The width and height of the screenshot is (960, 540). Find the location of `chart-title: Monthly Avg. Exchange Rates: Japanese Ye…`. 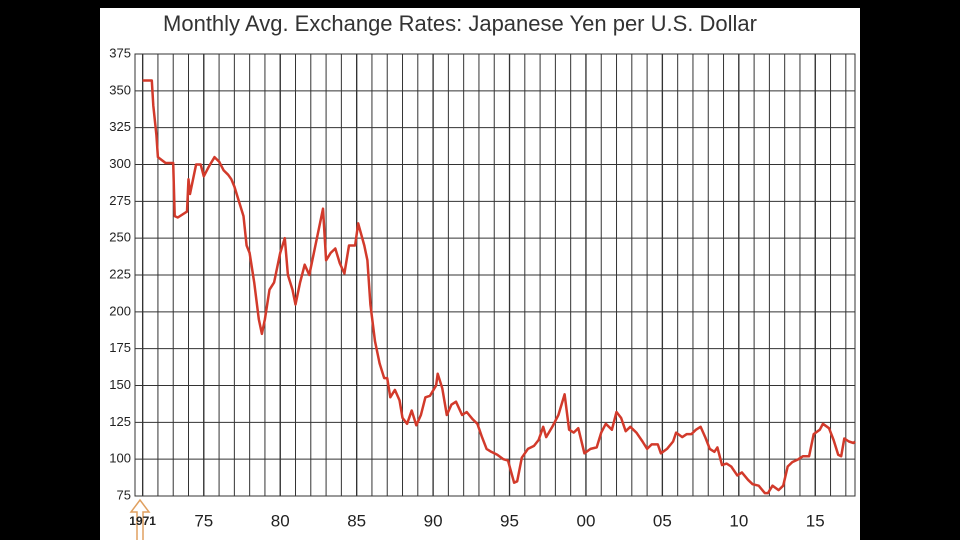

chart-title: Monthly Avg. Exchange Rates: Japanese Ye… is located at coordinates (460, 23).